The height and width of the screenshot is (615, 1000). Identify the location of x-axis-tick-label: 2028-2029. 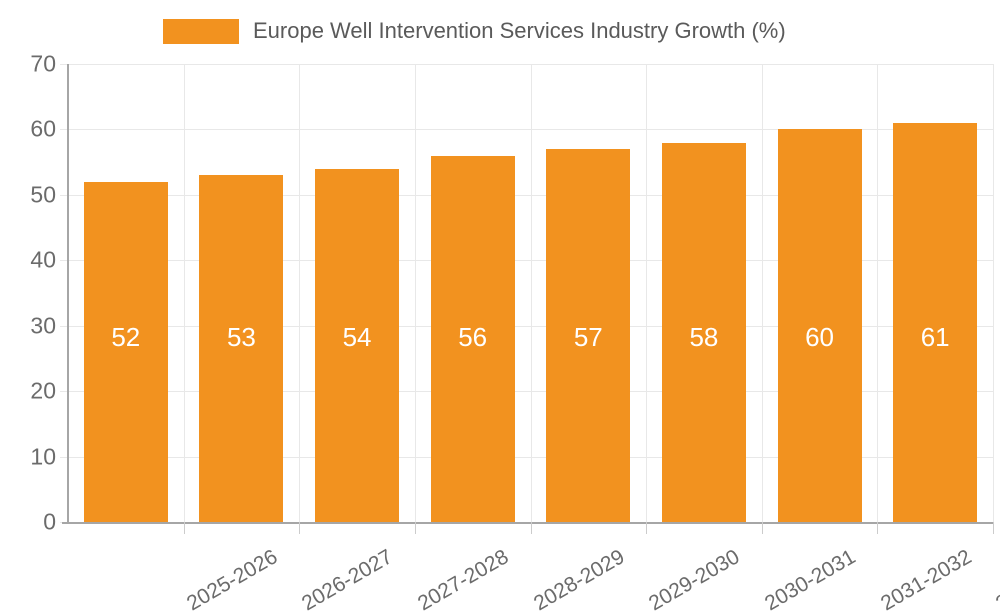
(579, 580).